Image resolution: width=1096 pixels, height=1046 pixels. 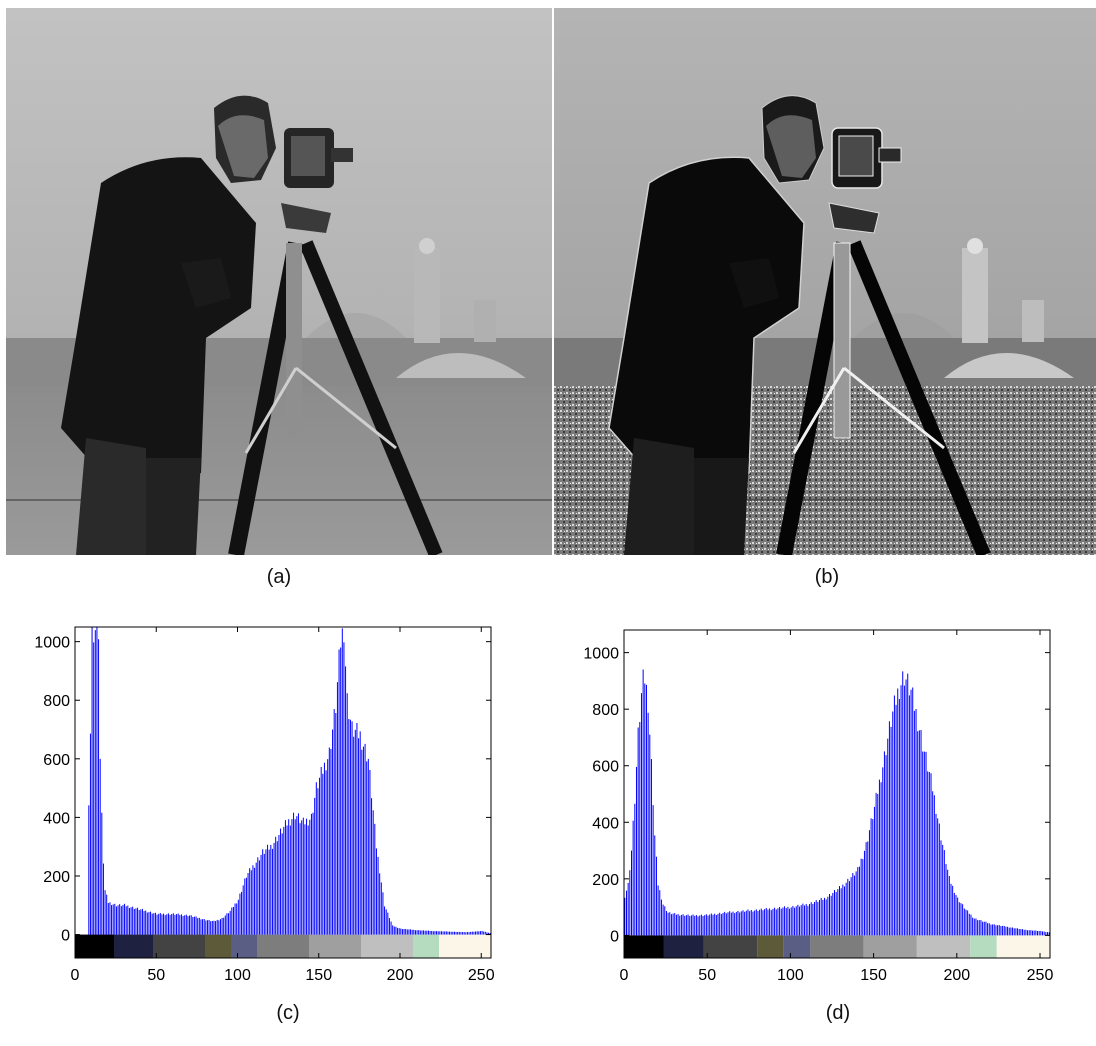 What do you see at coordinates (279, 577) in the screenshot?
I see `caption-a: (a)` at bounding box center [279, 577].